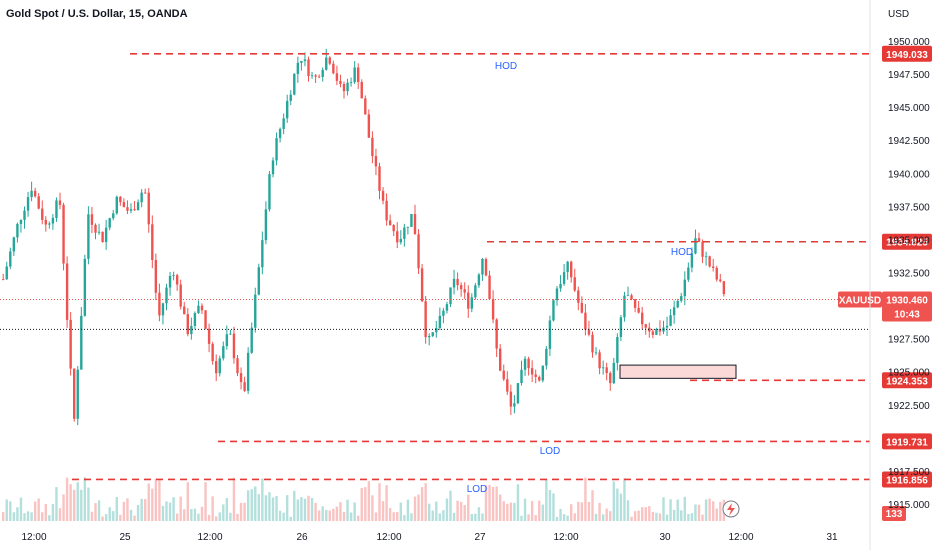 This screenshot has height=550, width=932. I want to click on level-price-text: 1924.353, so click(907, 381).